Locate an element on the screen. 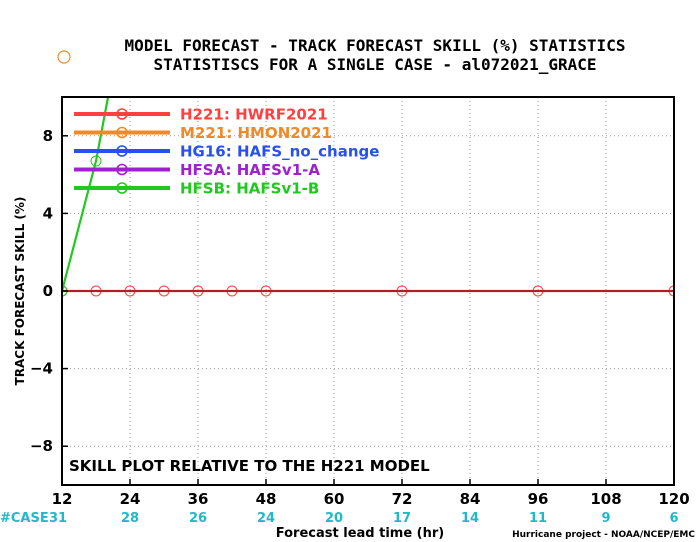 Image resolution: width=700 pixels, height=542 pixels. credit-text: Hurricane project - NOAA/NCEP/EMC is located at coordinates (603, 535).